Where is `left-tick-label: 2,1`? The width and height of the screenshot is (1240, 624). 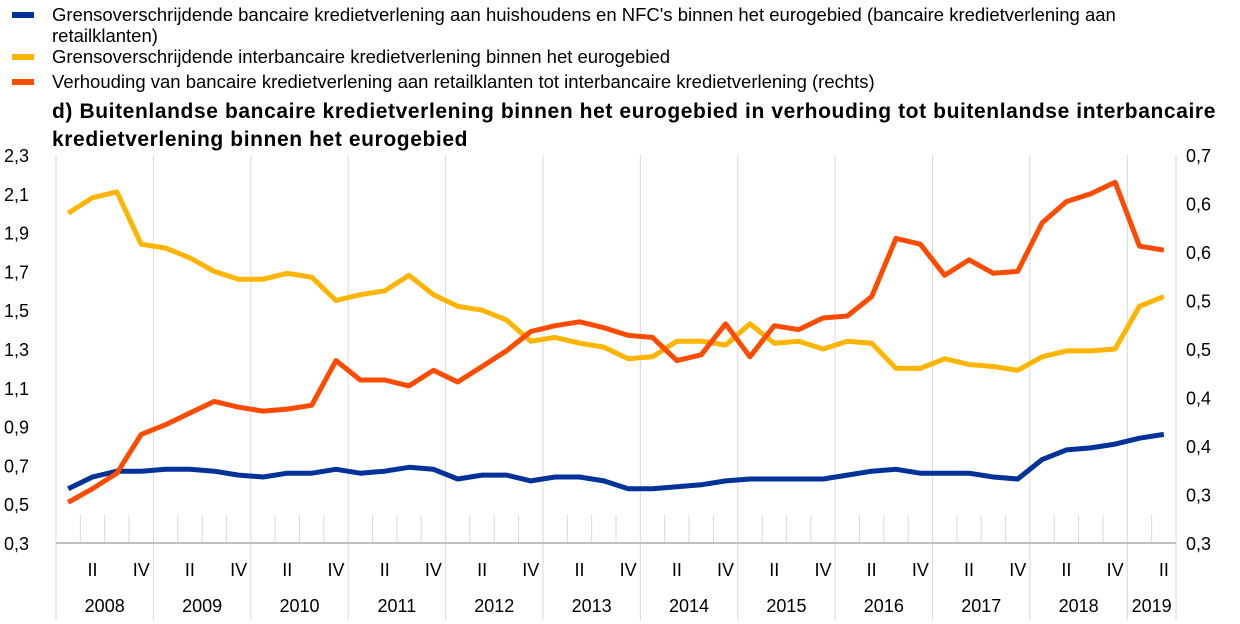 left-tick-label: 2,1 is located at coordinates (16, 195).